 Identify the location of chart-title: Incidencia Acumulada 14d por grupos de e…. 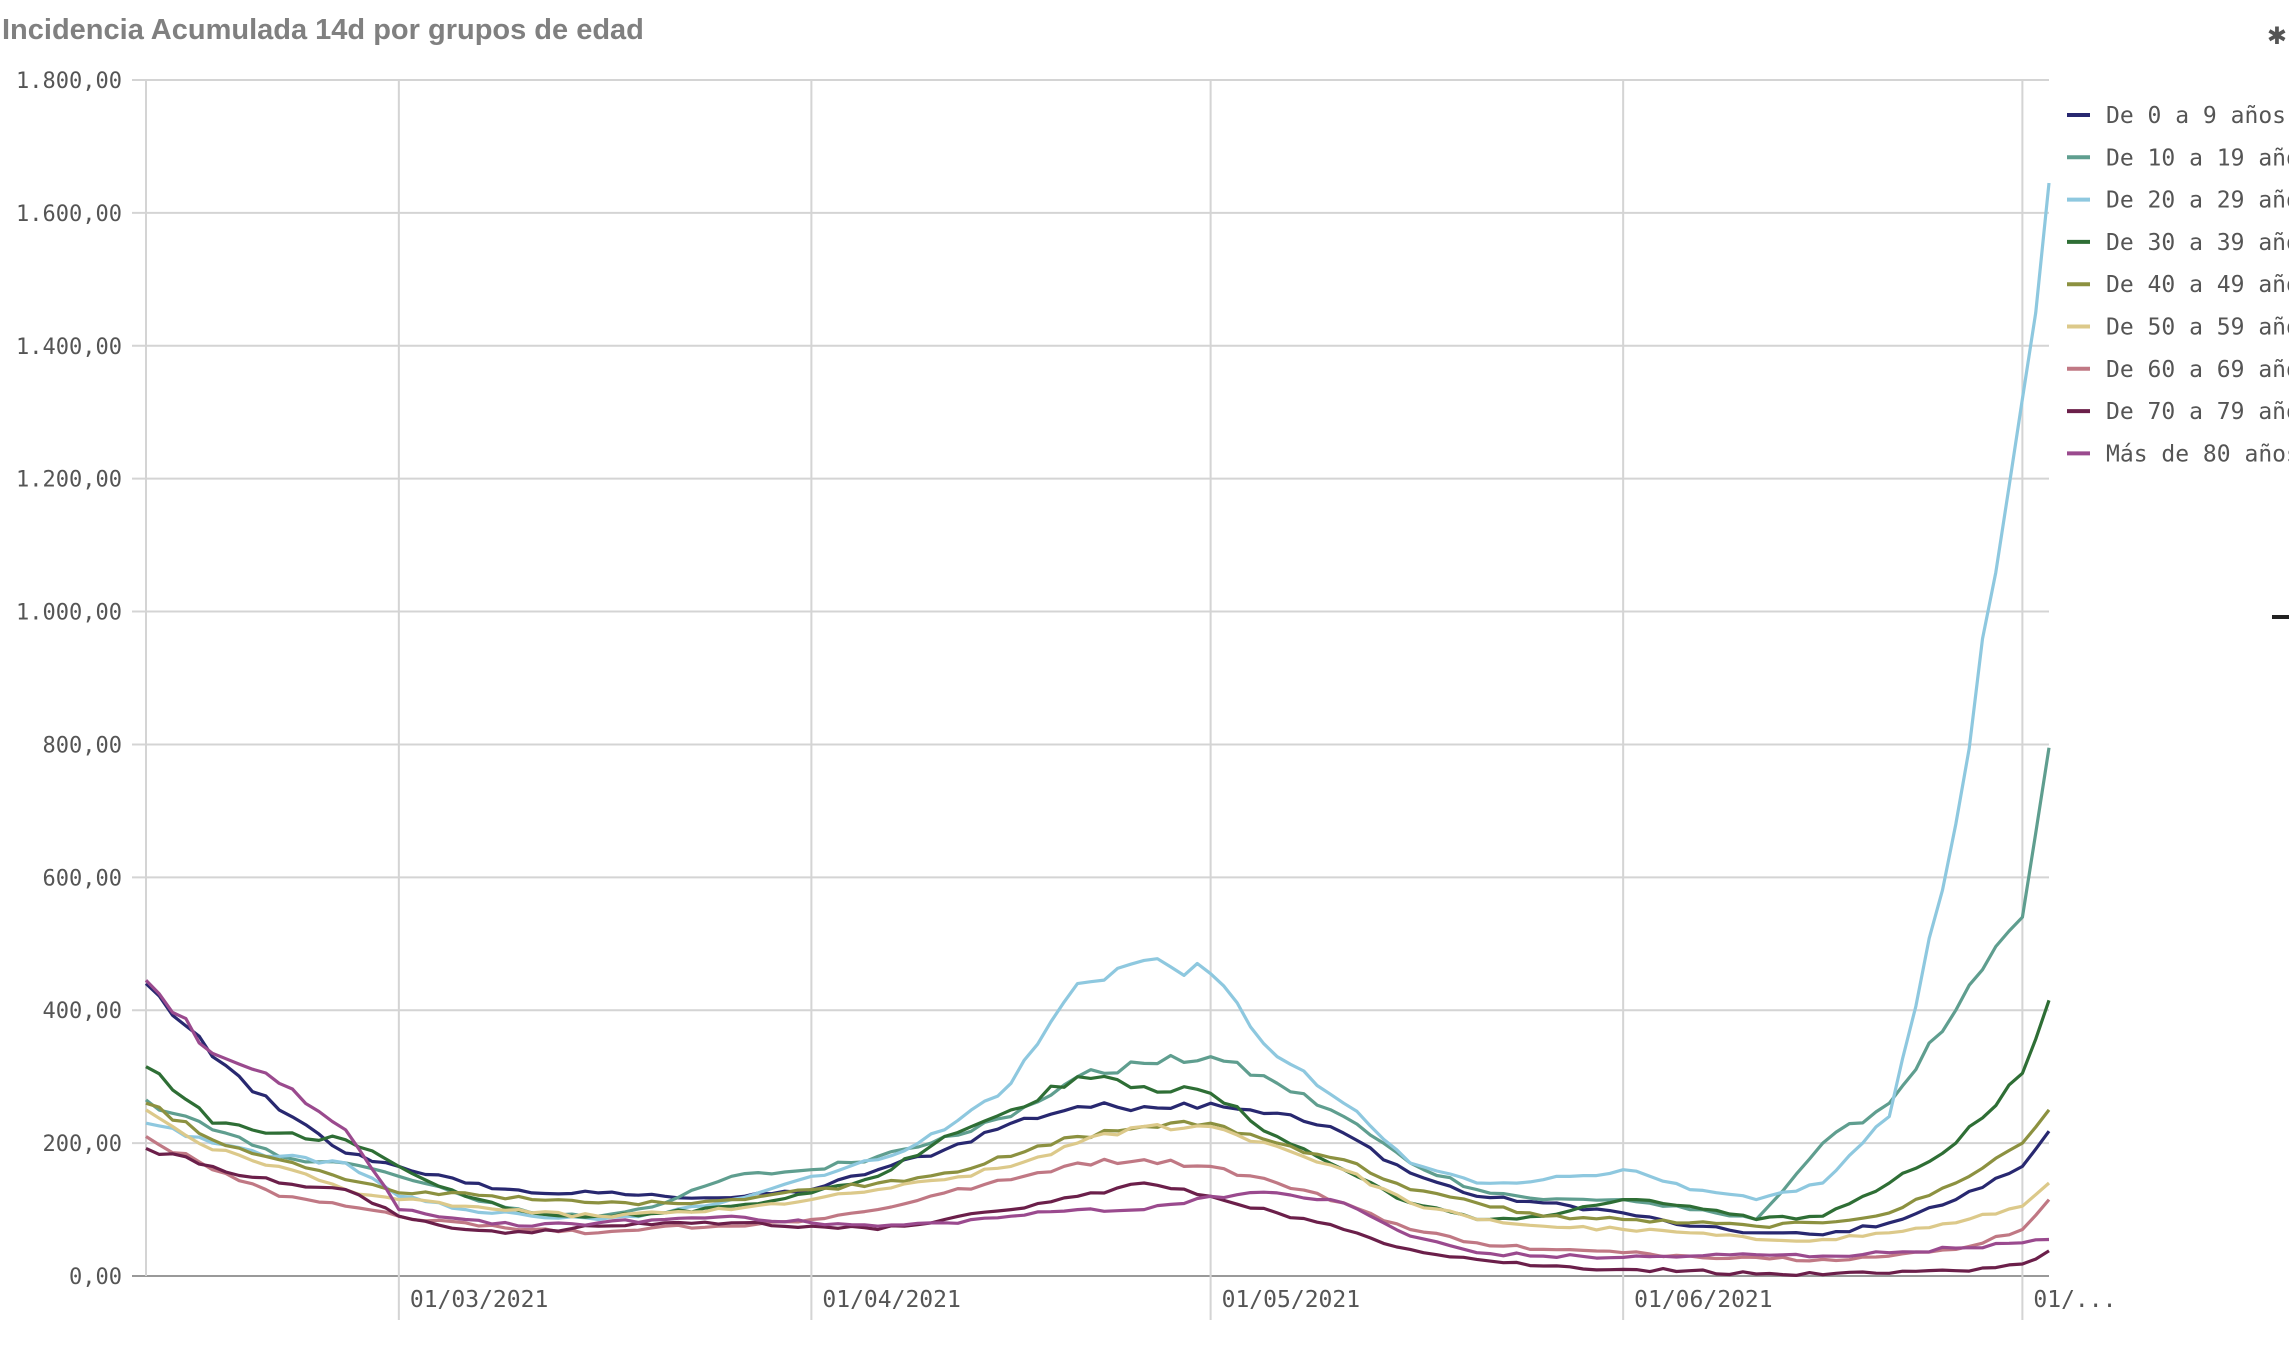
(323, 30).